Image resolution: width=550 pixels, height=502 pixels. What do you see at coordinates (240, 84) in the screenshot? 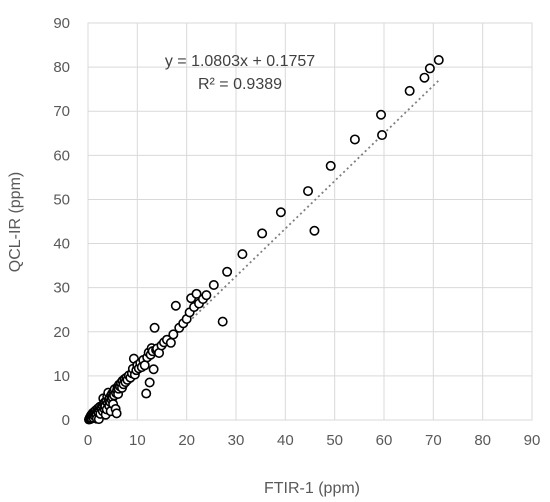
I see `r-squared-label: R² = 0.9389` at bounding box center [240, 84].